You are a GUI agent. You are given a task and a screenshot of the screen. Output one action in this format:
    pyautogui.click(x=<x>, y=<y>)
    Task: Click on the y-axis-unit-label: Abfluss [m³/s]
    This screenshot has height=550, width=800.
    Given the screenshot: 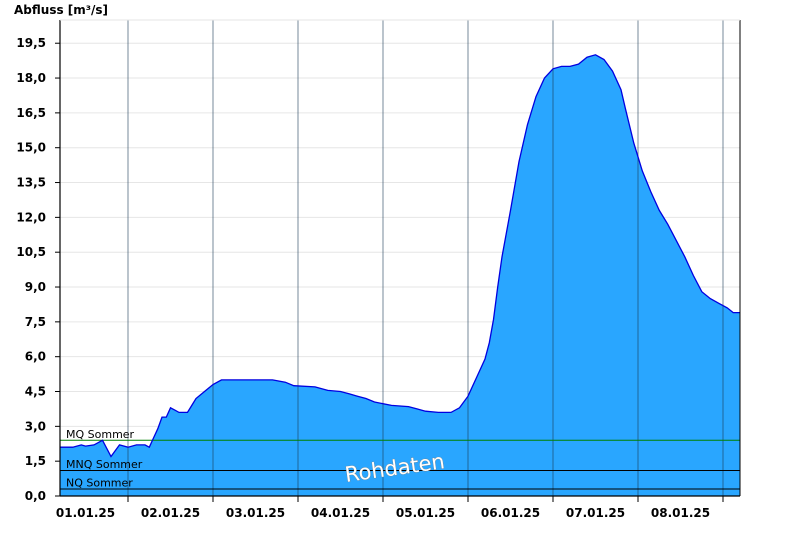 What is the action you would take?
    pyautogui.click(x=61, y=10)
    